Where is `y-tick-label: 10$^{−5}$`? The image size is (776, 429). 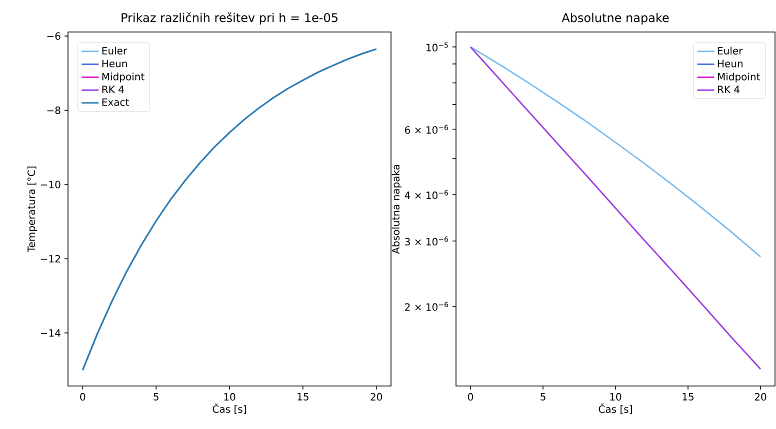 y-tick-label: 10$^{−5}$ is located at coordinates (437, 47).